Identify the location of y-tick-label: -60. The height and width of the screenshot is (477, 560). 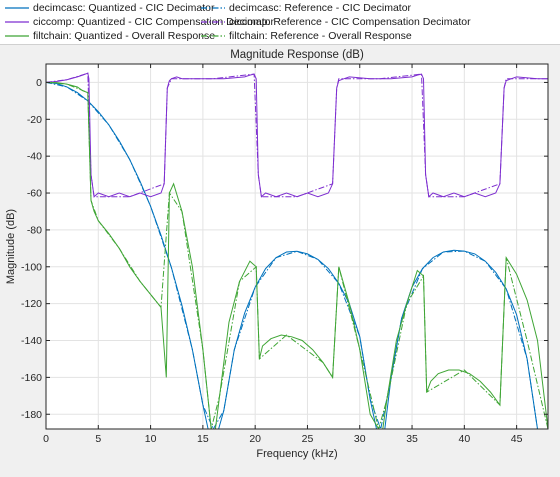
(34, 194).